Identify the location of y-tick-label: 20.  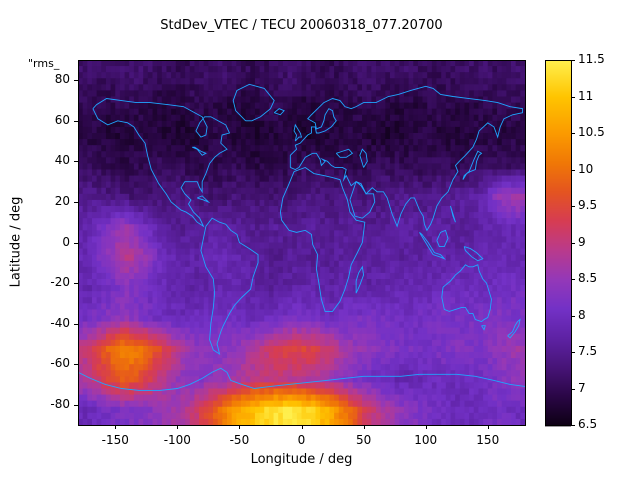
(62, 200).